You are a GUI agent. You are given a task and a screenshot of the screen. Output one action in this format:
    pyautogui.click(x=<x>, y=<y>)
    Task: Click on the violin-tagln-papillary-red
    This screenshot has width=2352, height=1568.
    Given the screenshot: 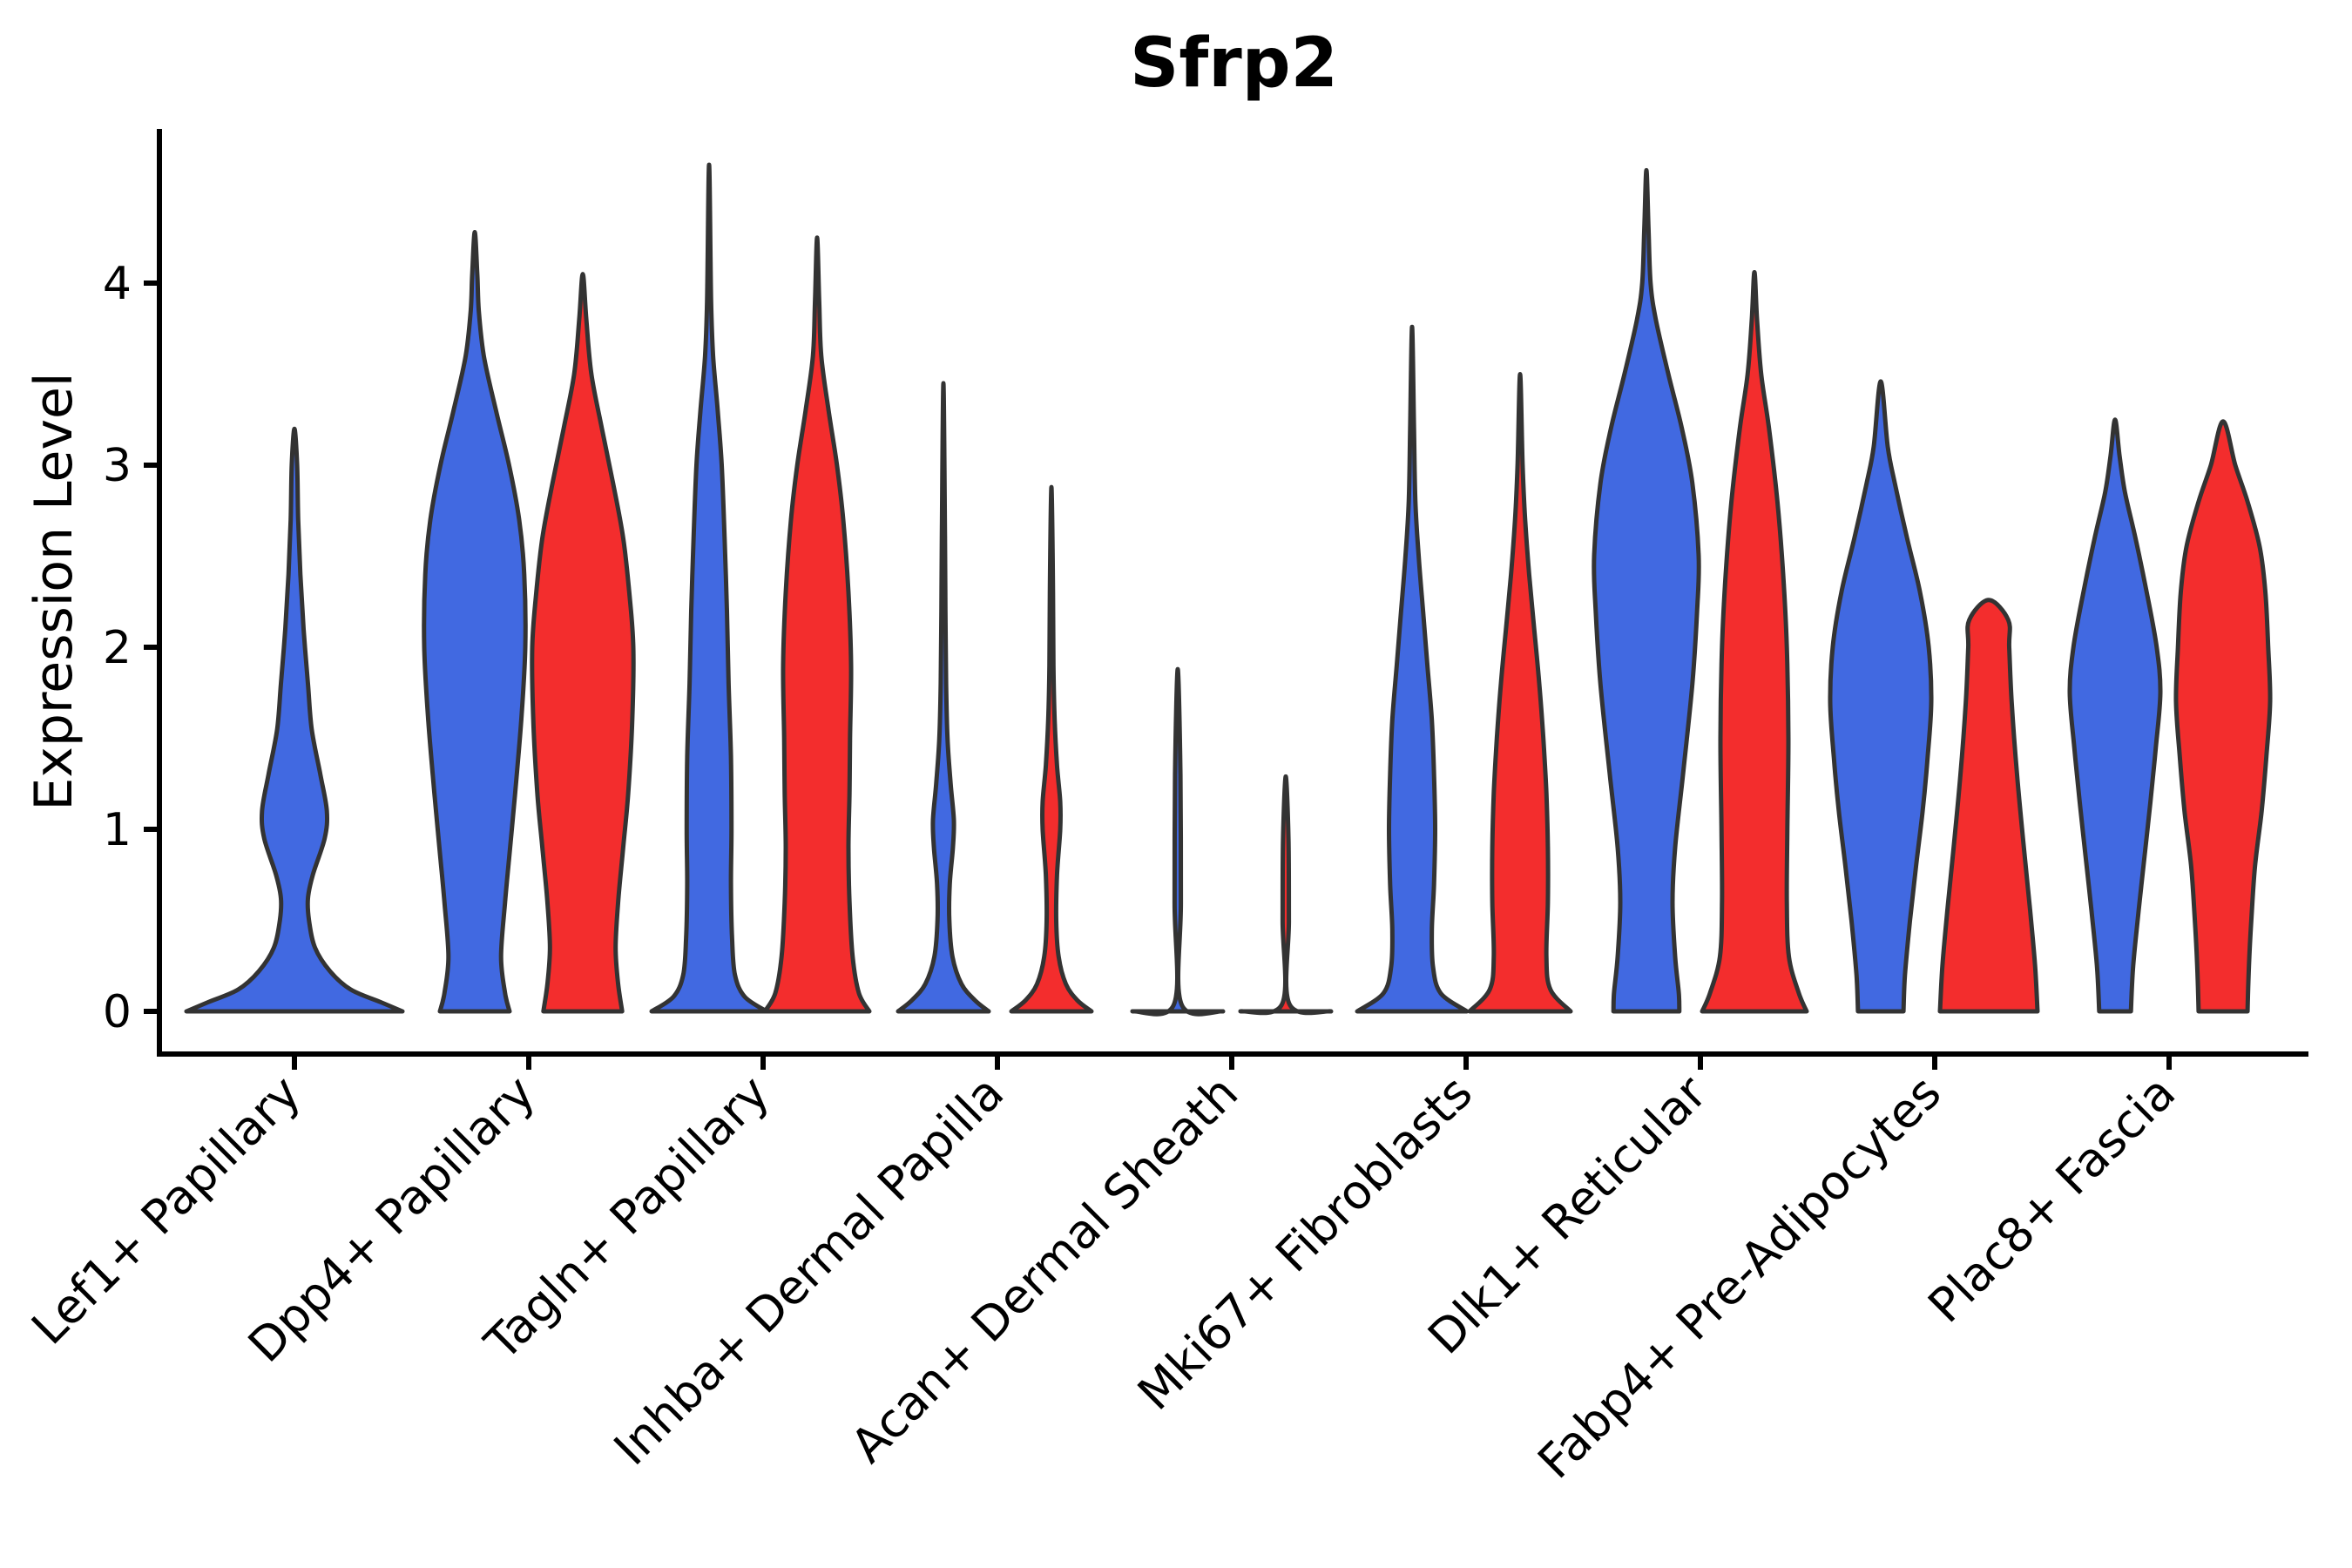 What is the action you would take?
    pyautogui.click(x=817, y=624)
    